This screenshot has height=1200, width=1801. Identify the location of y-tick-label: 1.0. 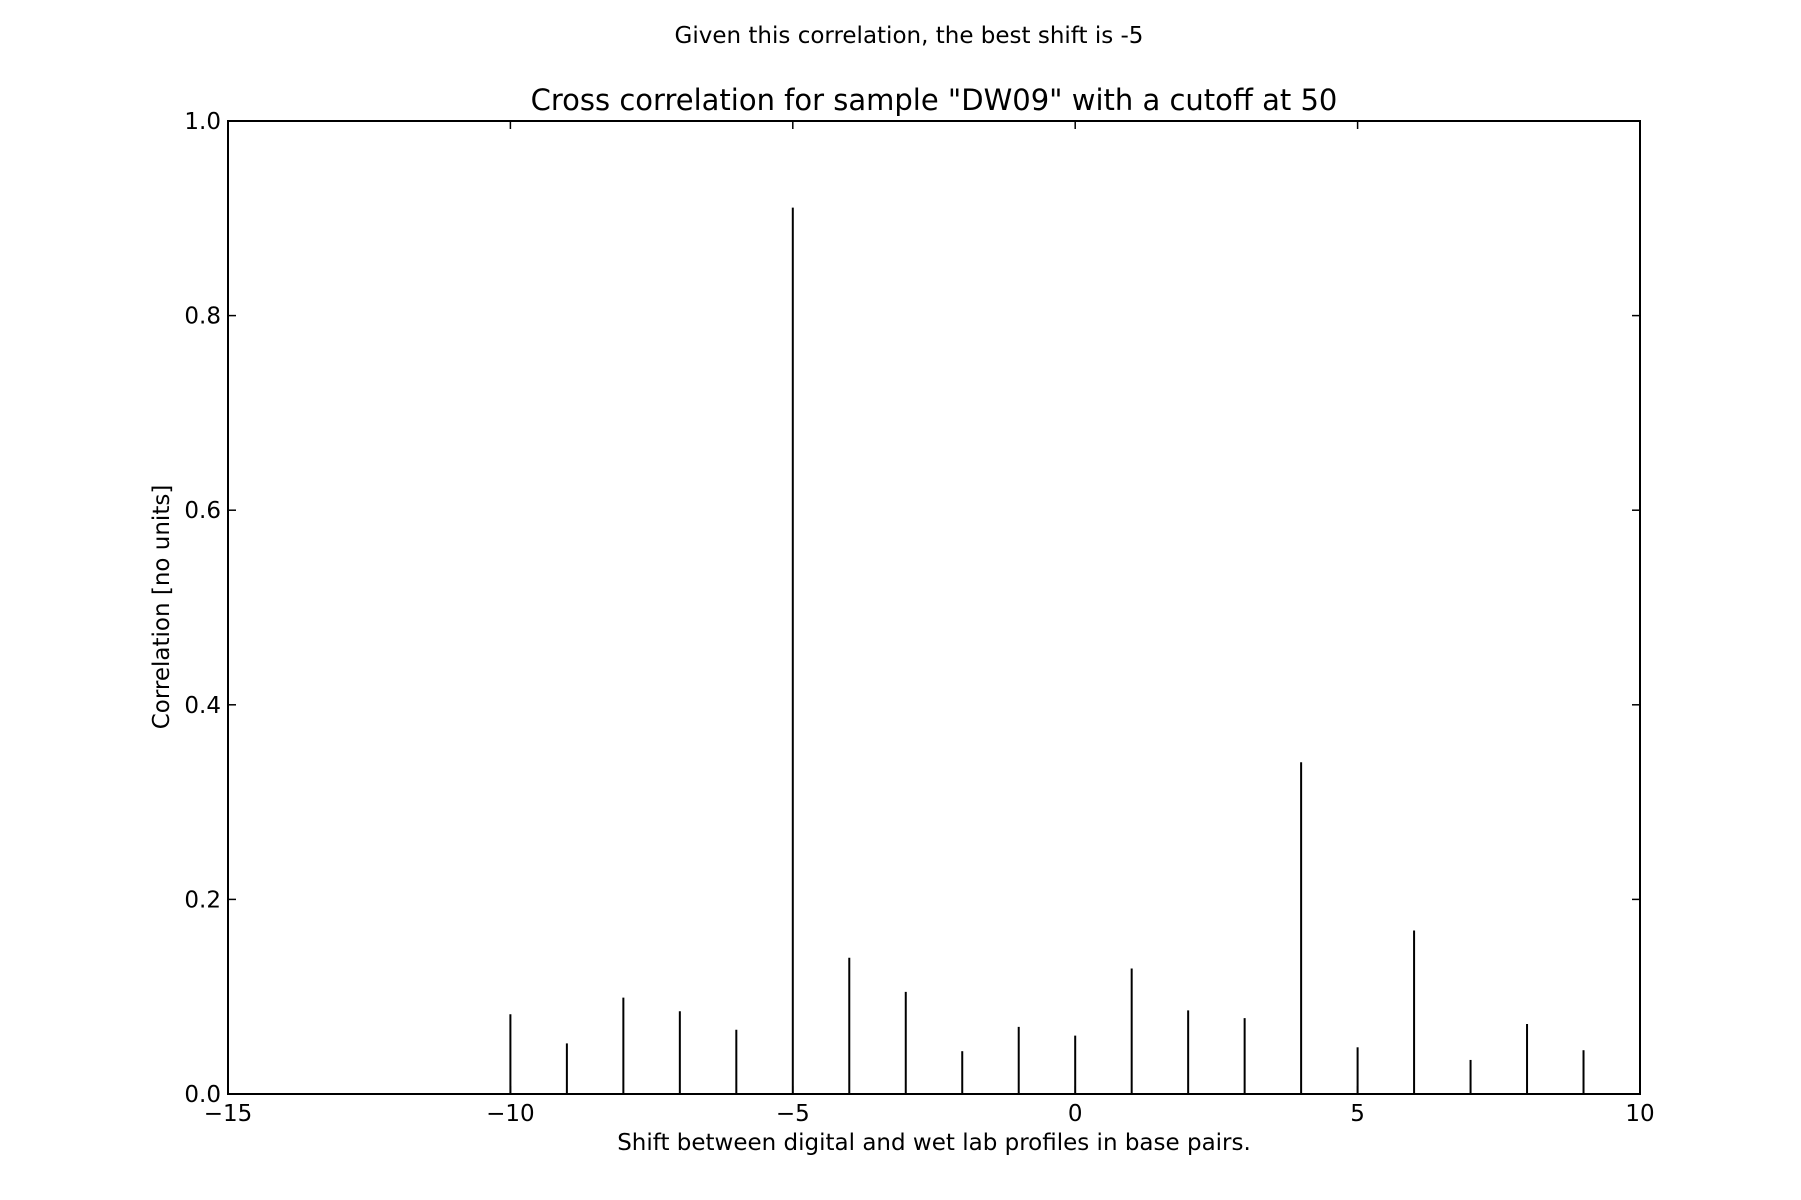
(202, 122).